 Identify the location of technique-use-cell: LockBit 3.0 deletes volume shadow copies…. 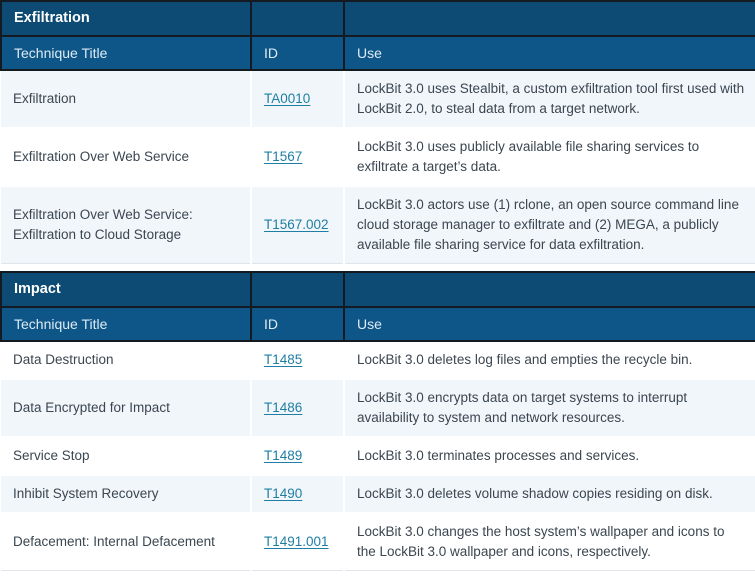
(549, 493).